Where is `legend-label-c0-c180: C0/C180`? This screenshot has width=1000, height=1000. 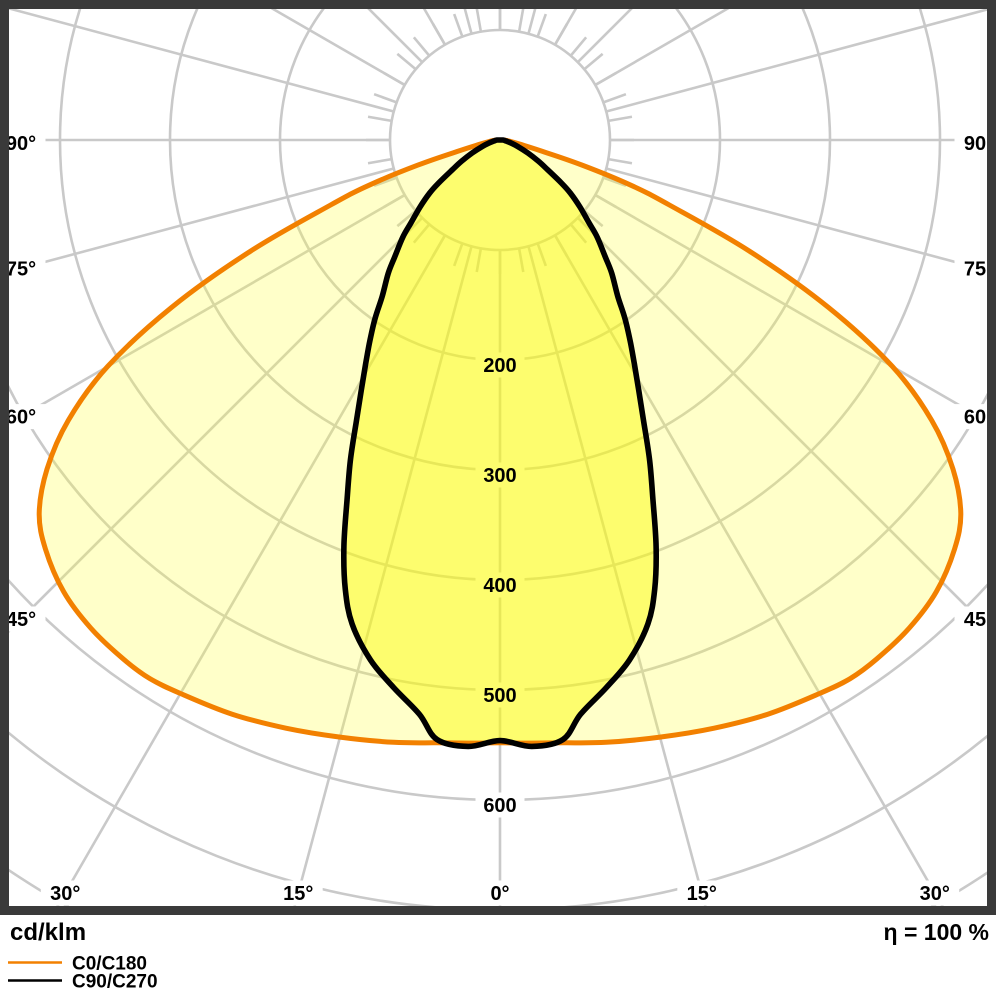 legend-label-c0-c180: C0/C180 is located at coordinates (109, 964).